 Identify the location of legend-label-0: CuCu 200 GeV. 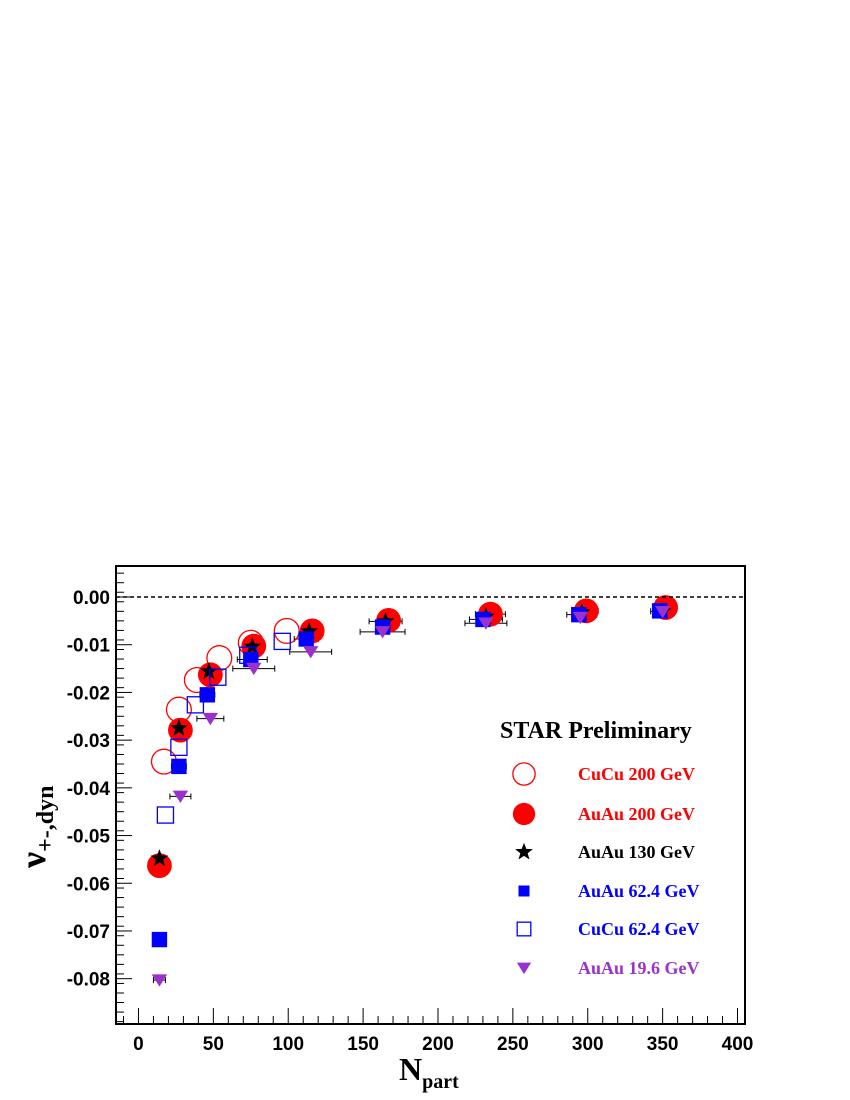
(636, 774).